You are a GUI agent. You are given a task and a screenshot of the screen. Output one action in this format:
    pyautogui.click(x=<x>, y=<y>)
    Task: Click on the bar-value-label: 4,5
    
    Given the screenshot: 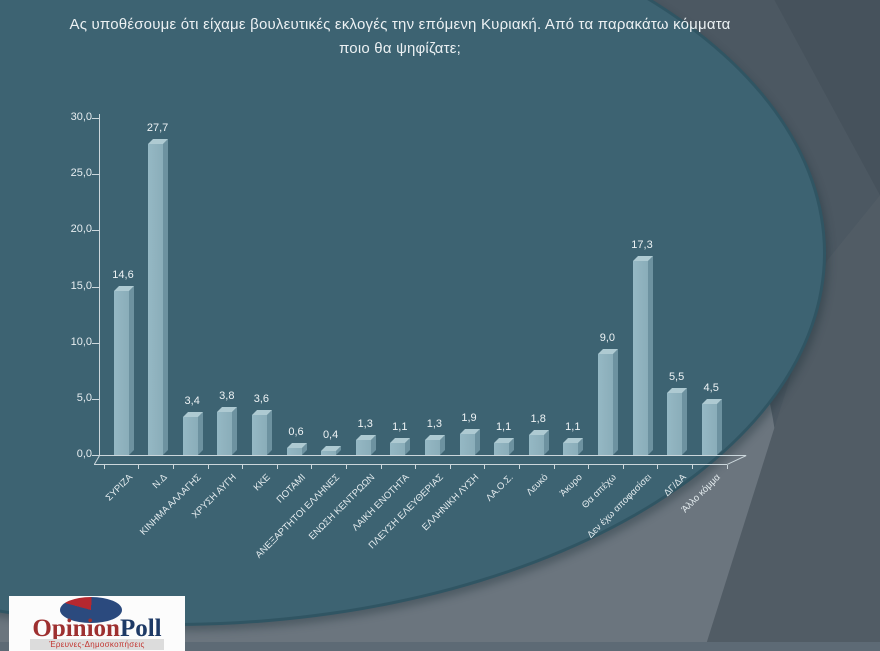 What is the action you would take?
    pyautogui.click(x=711, y=388)
    